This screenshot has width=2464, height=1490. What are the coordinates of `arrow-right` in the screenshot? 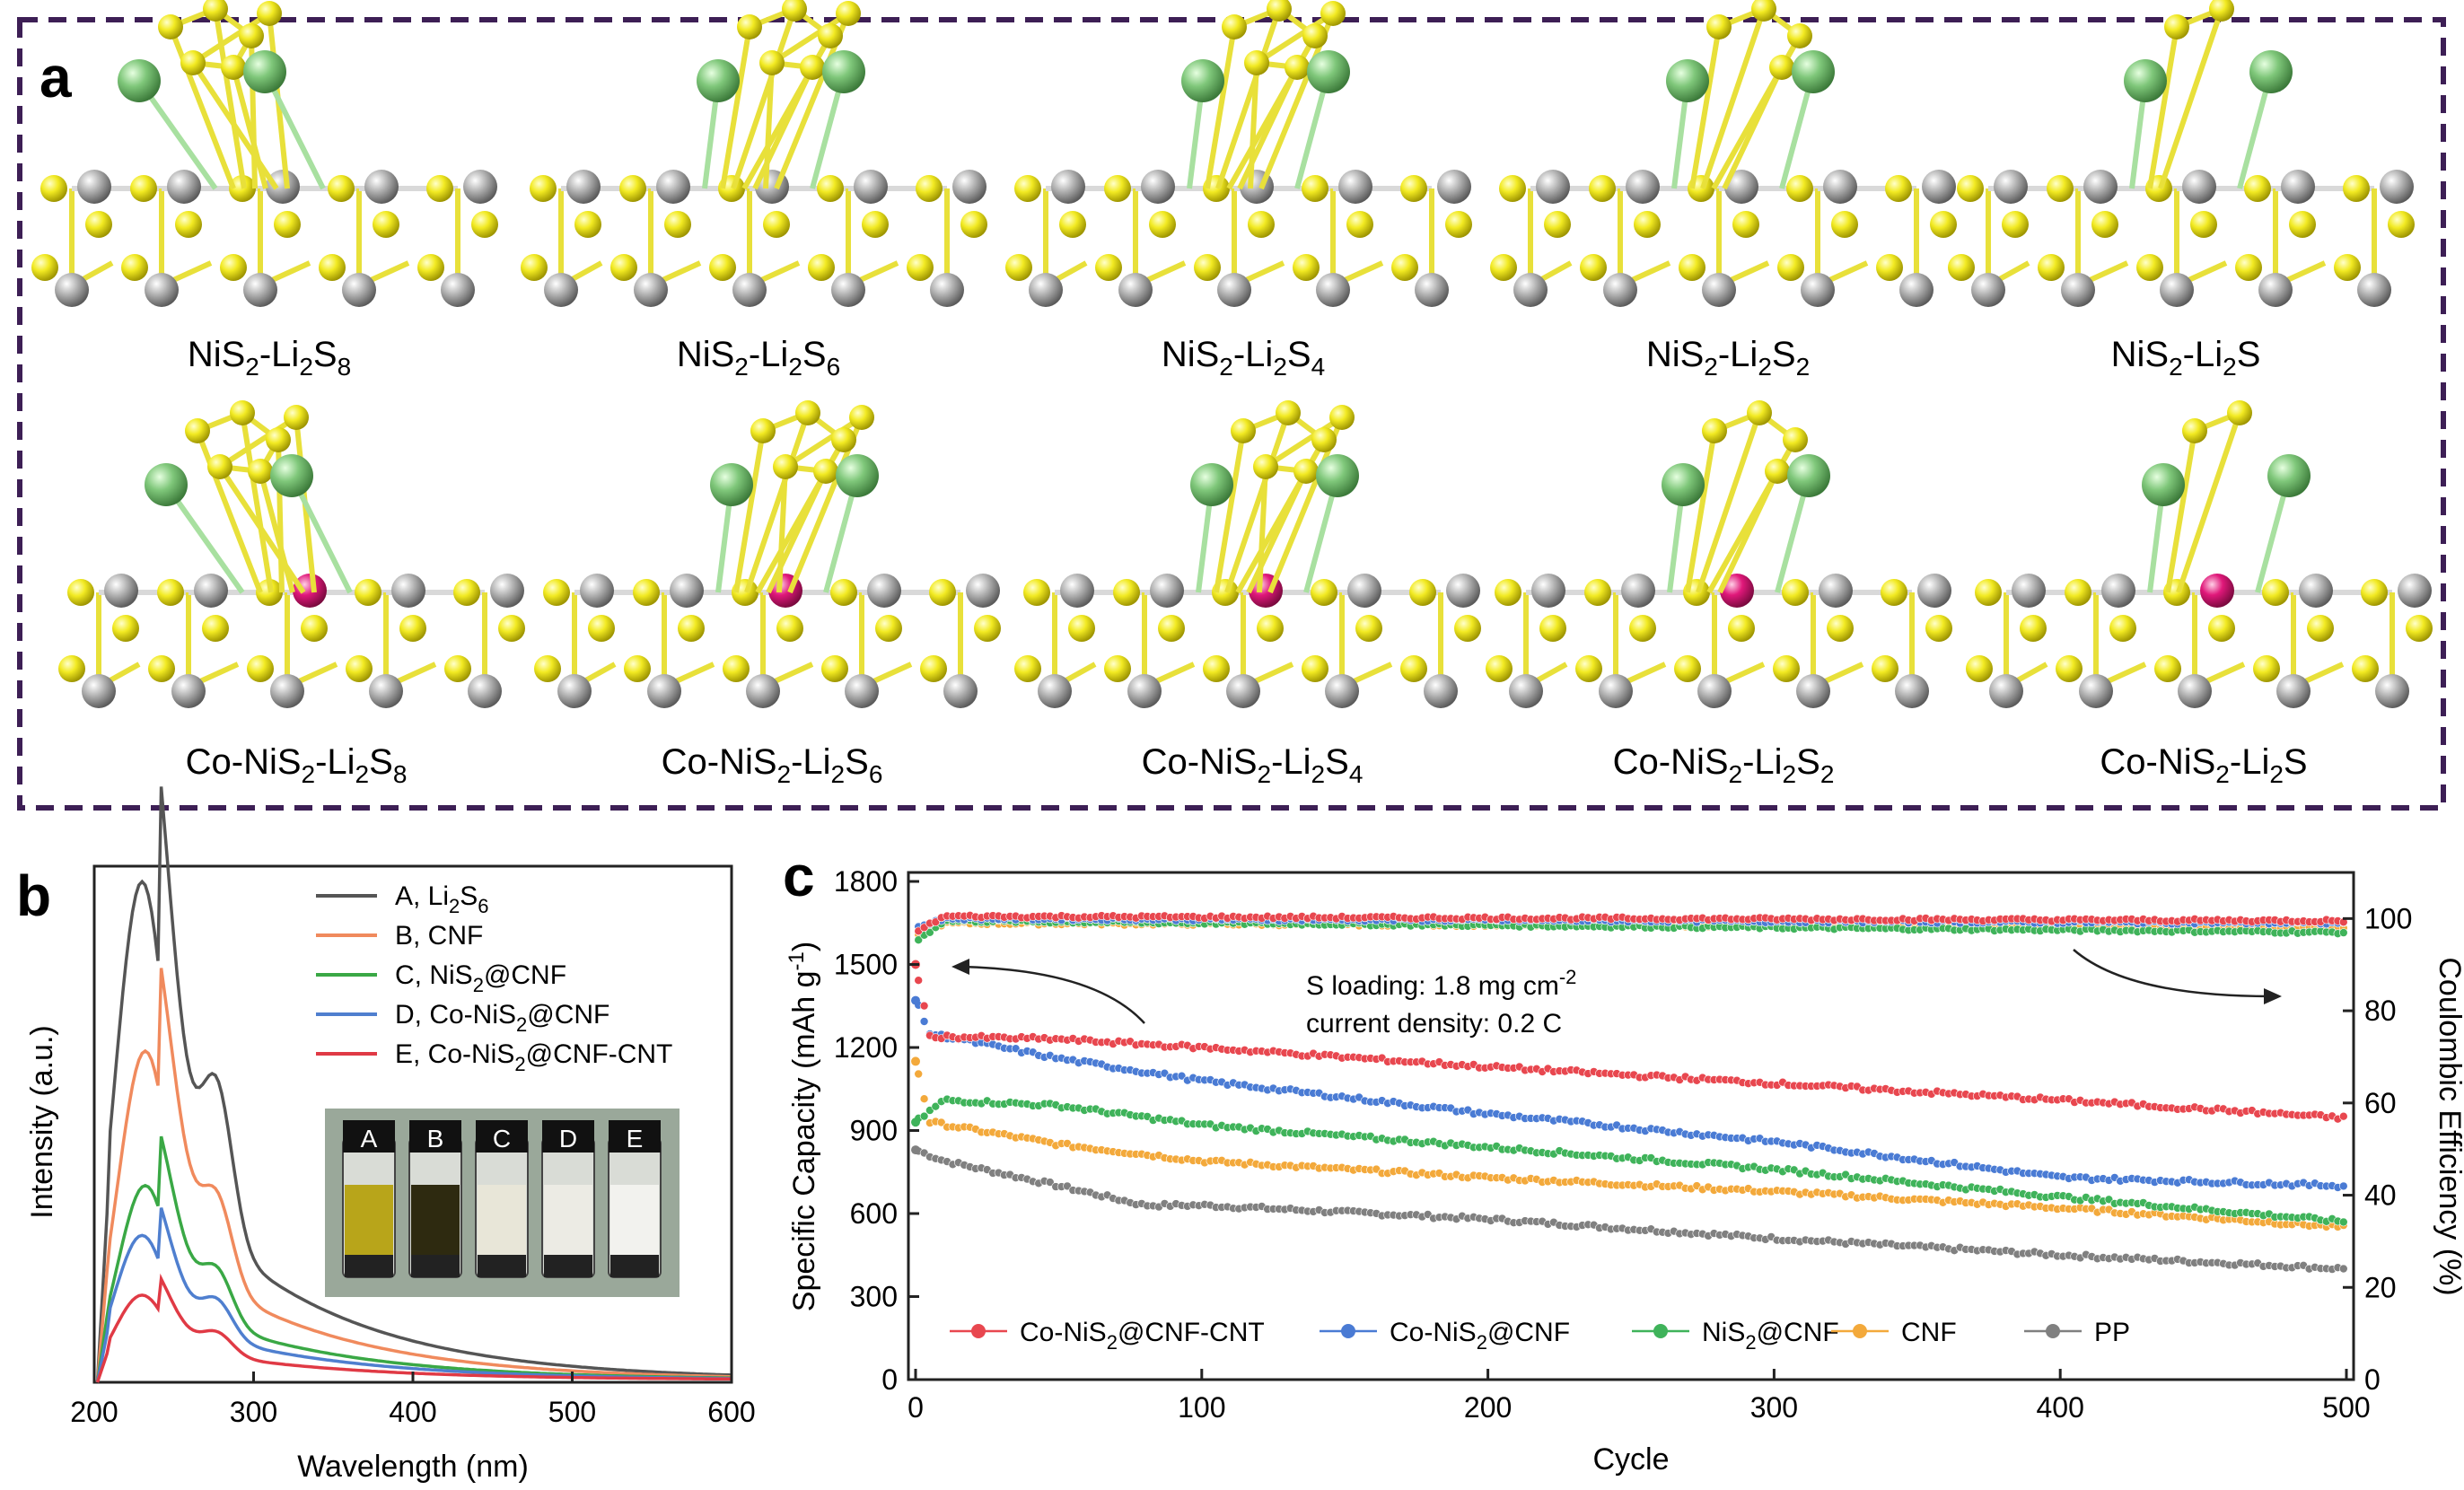 It's located at (2172, 973).